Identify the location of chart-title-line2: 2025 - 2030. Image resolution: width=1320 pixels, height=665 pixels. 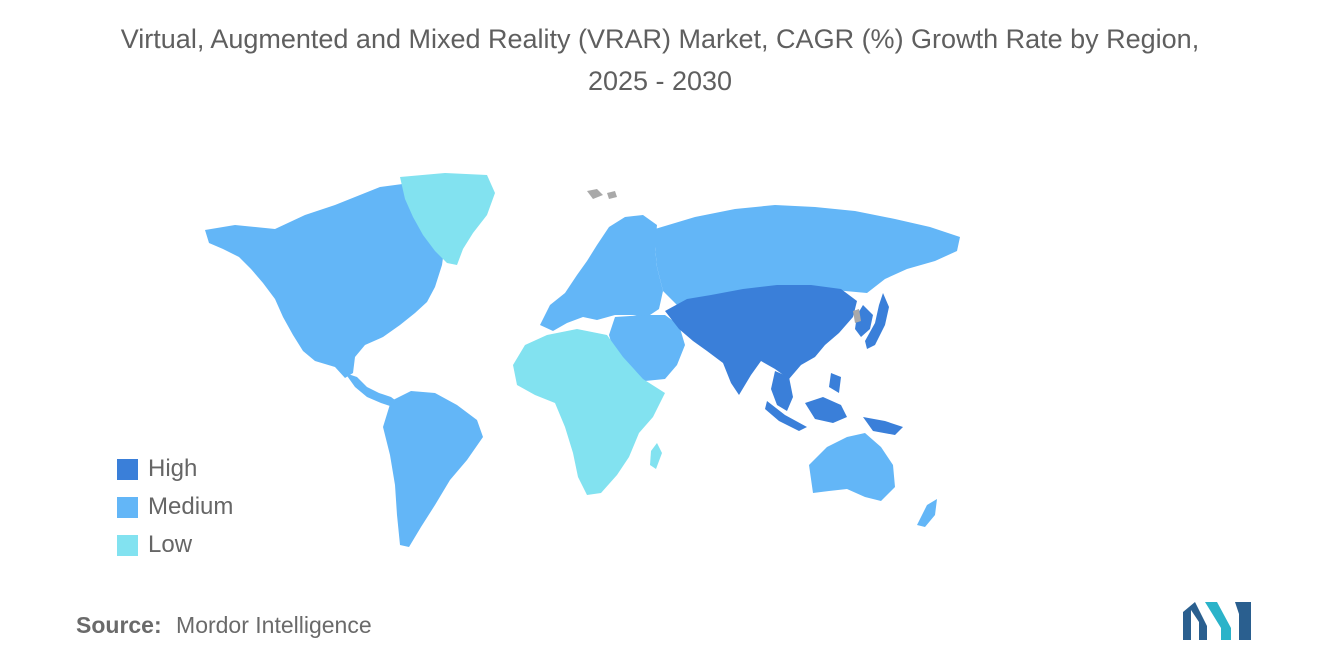
(660, 81).